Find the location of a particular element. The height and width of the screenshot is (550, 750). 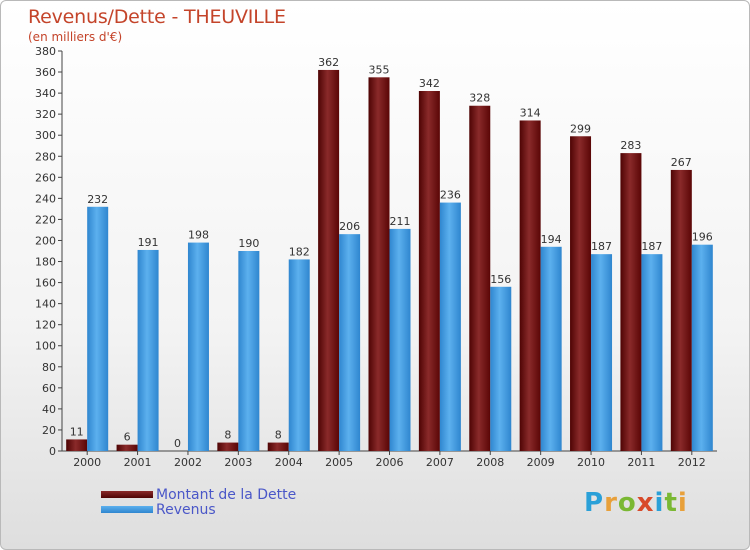

y-tick-label: 180 is located at coordinates (45, 262).